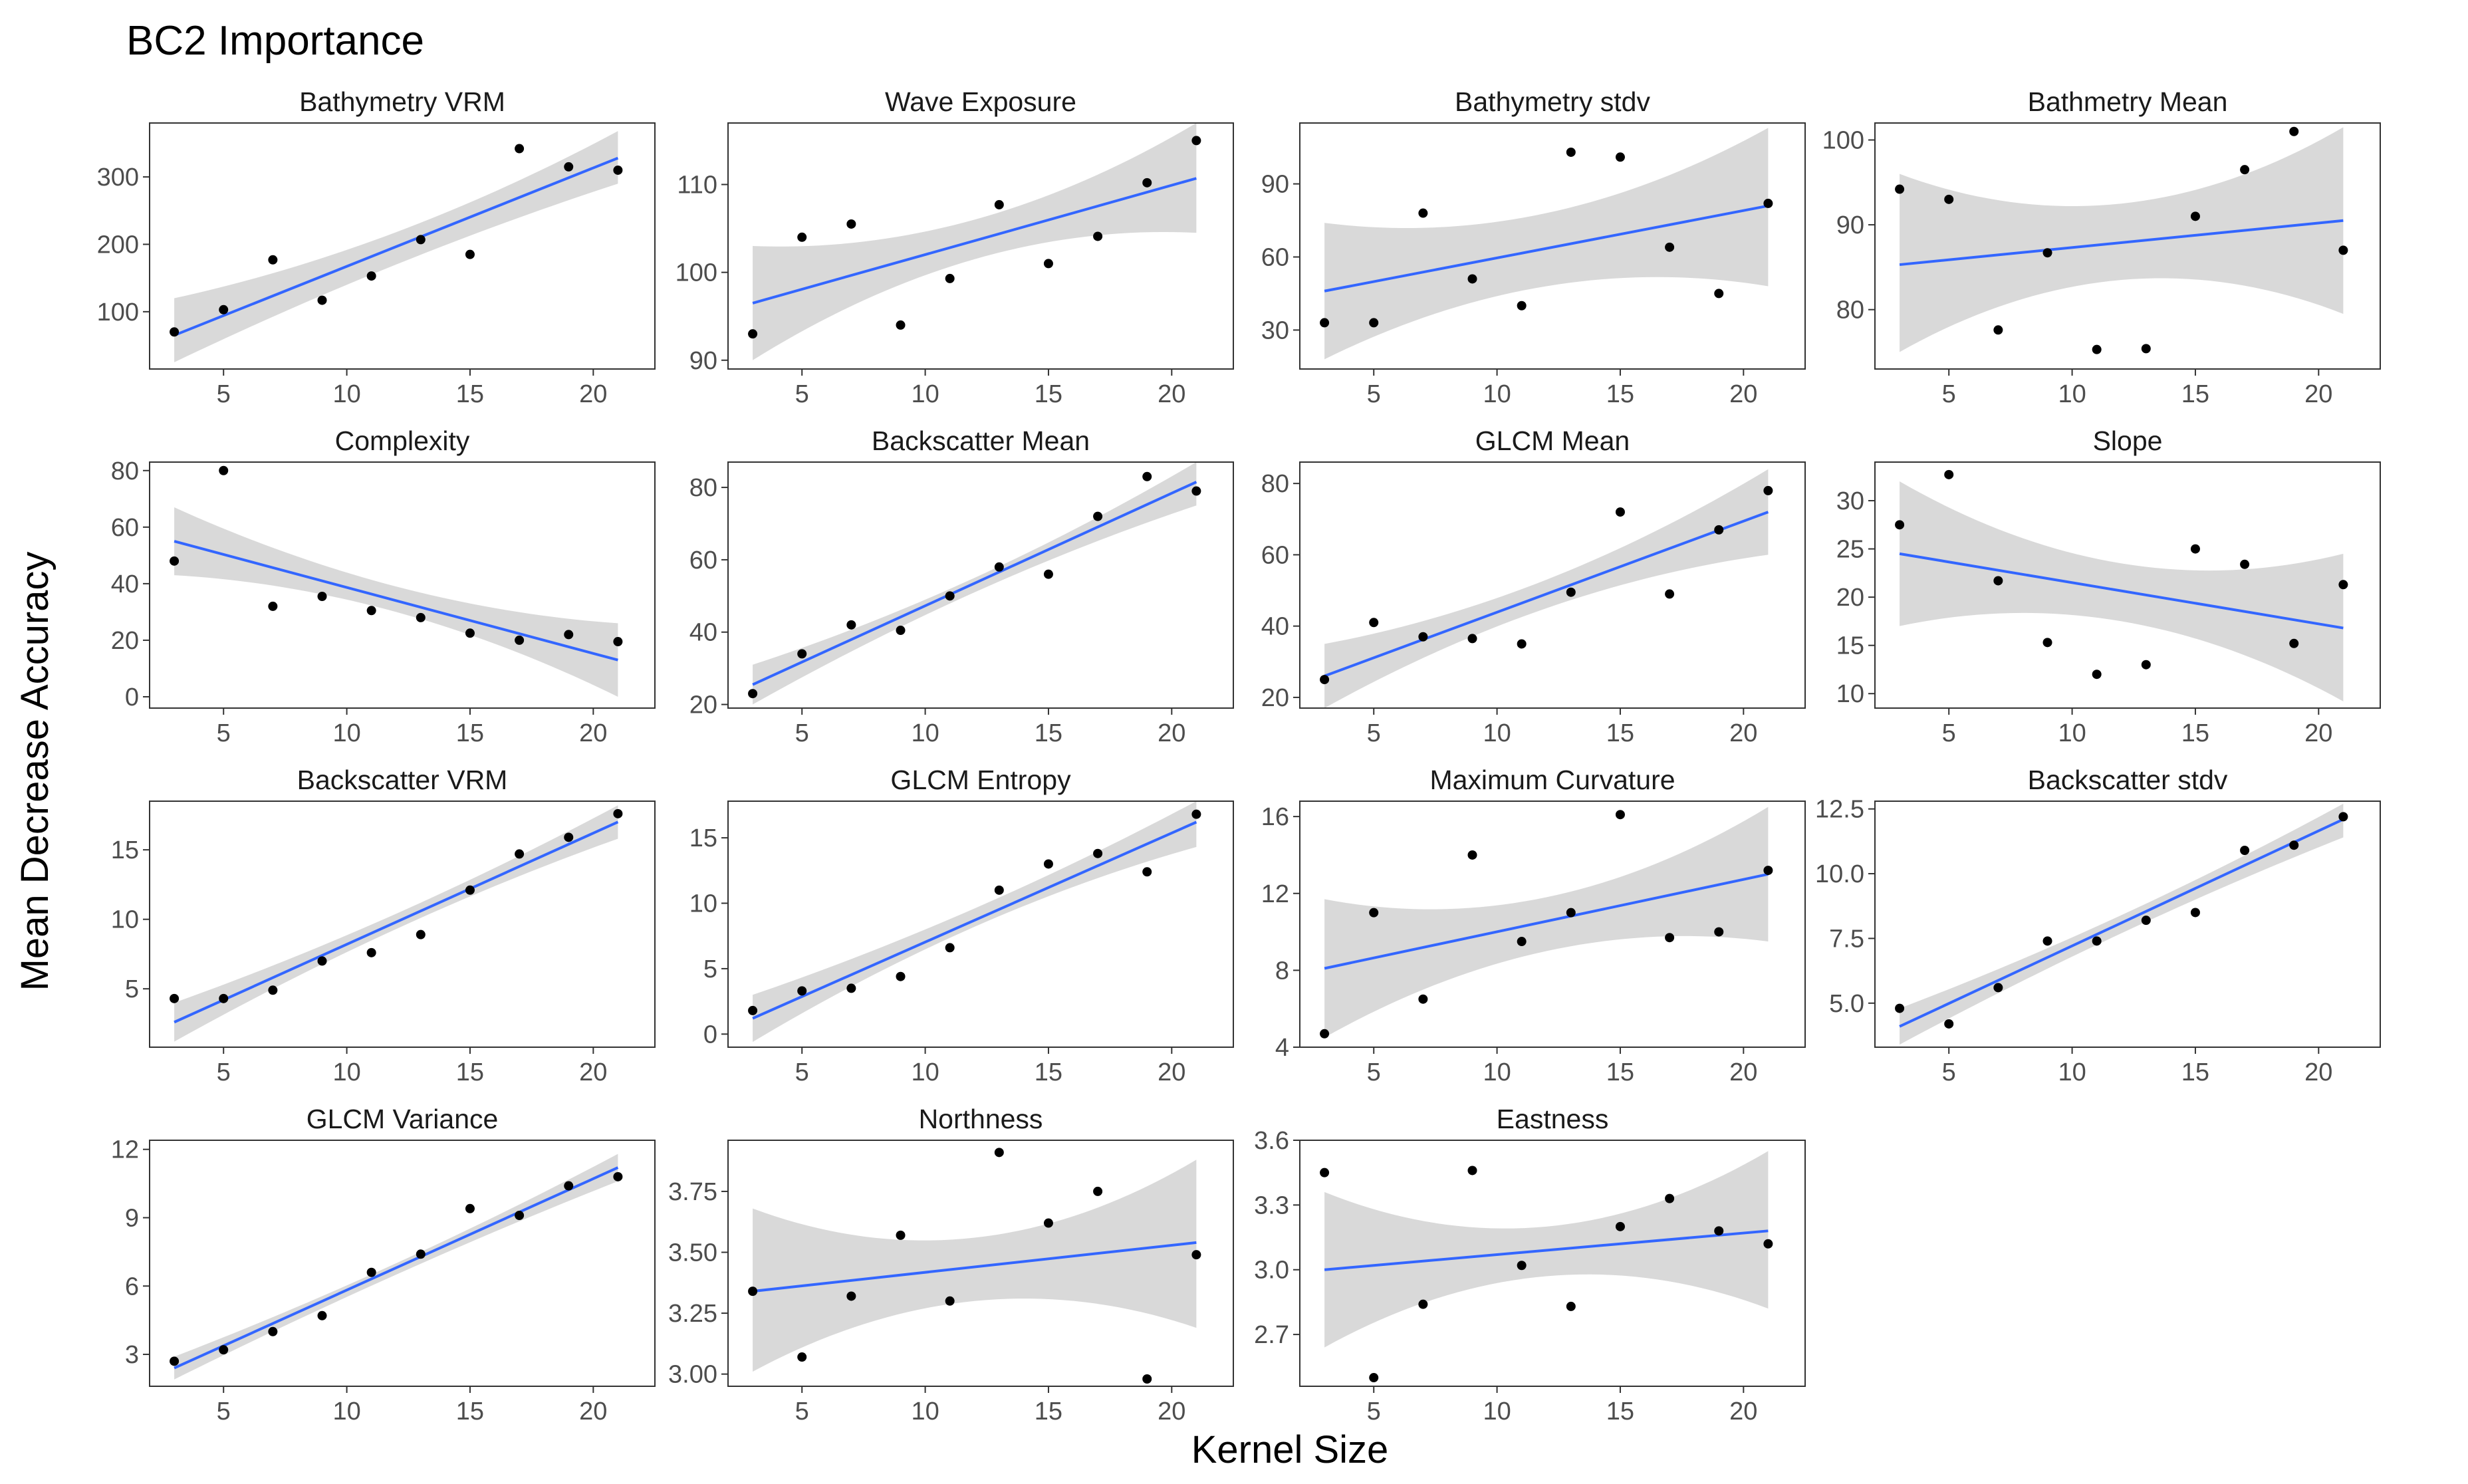  I want to click on y-tick-label: 100, so click(696, 273).